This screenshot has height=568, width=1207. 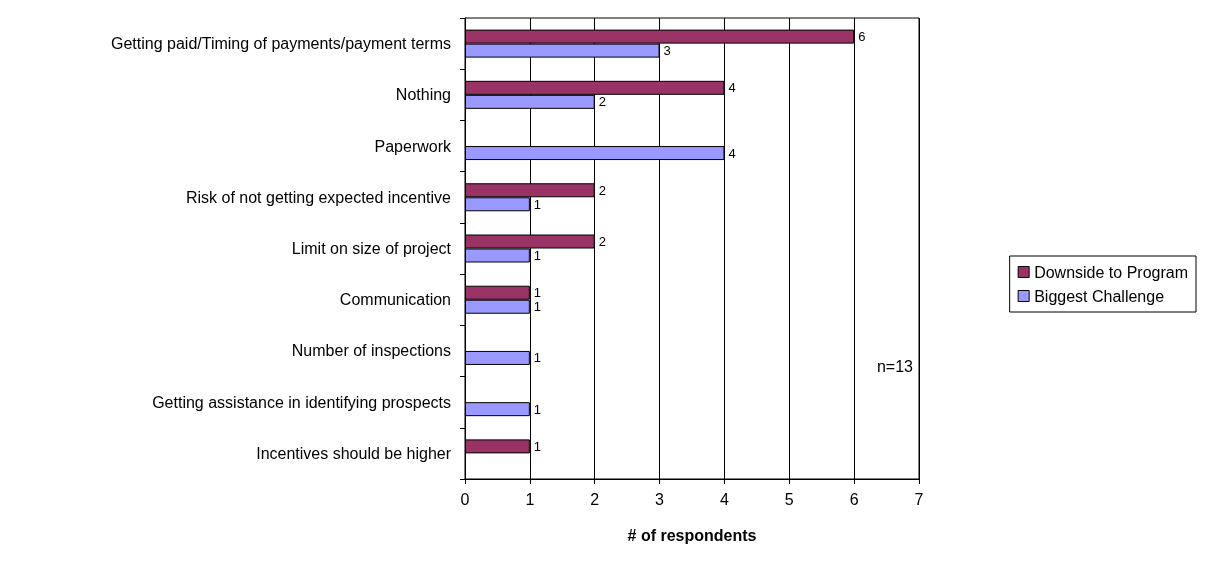 I want to click on legend-label: Biggest Challenge, so click(x=1099, y=296).